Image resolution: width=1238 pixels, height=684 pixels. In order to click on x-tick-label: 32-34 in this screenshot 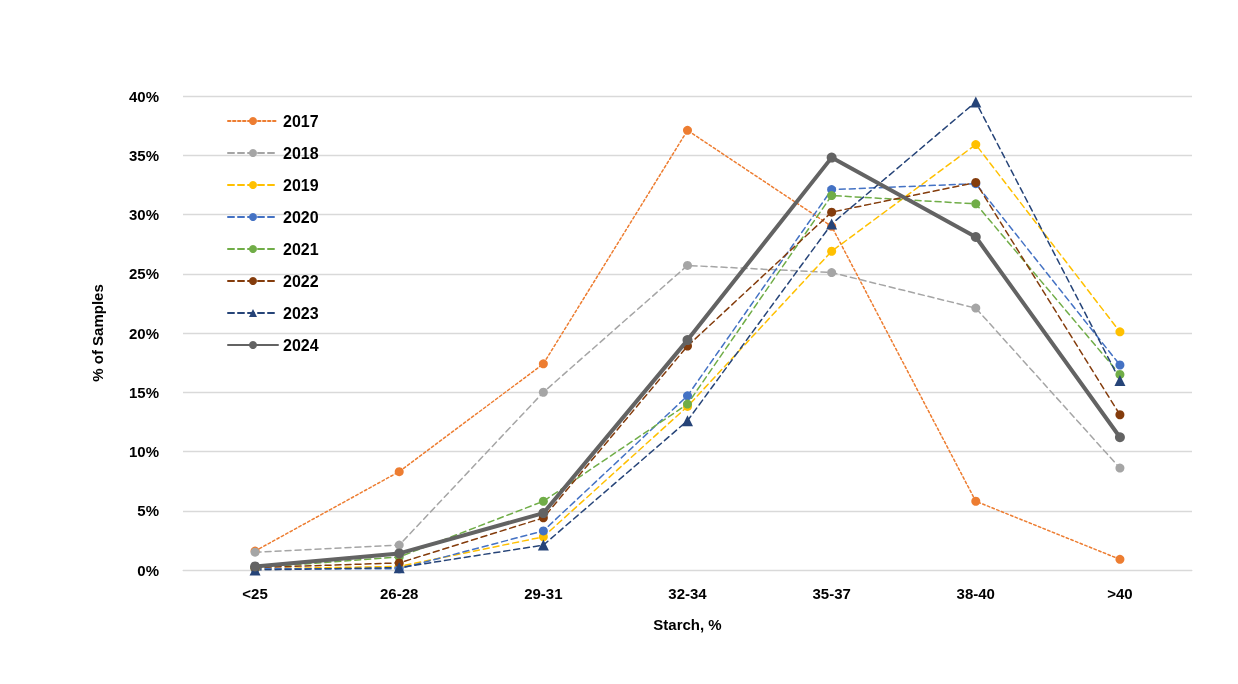, I will do `click(688, 593)`.